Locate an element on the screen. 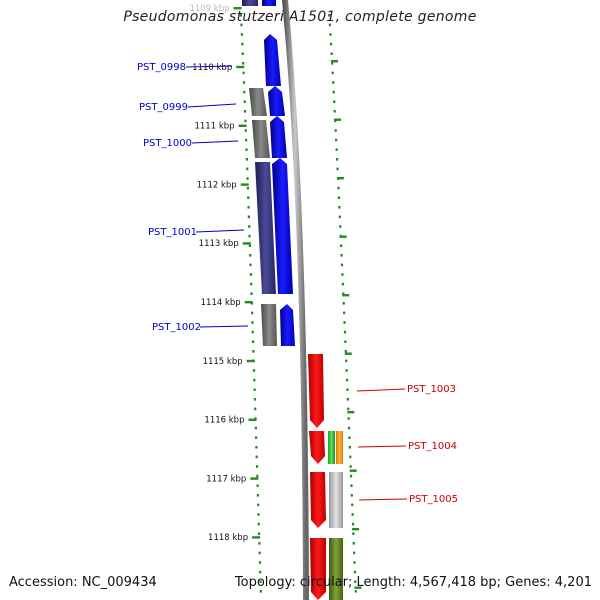  gene-pst1001-arrow is located at coordinates (282, 226).